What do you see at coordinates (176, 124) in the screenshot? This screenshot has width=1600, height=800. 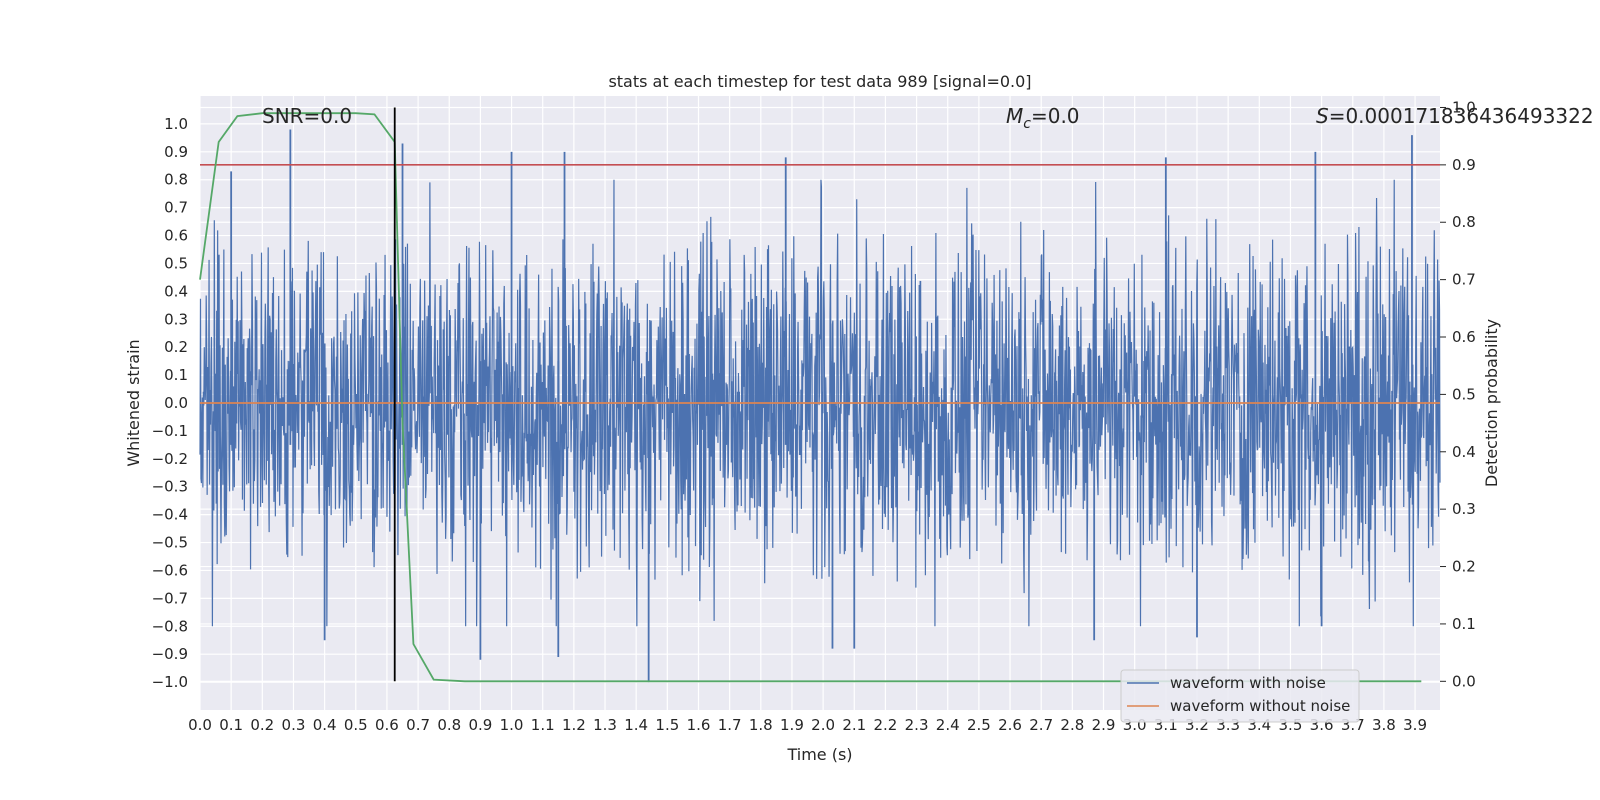 I see `y-tick-label-left: 1.0` at bounding box center [176, 124].